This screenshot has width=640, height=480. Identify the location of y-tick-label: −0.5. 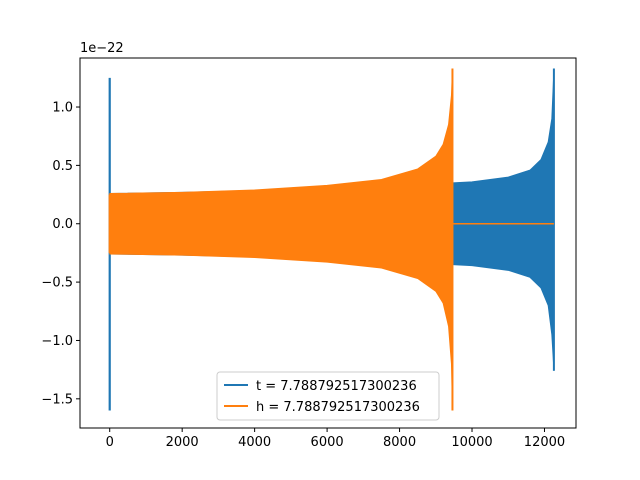
(57, 283).